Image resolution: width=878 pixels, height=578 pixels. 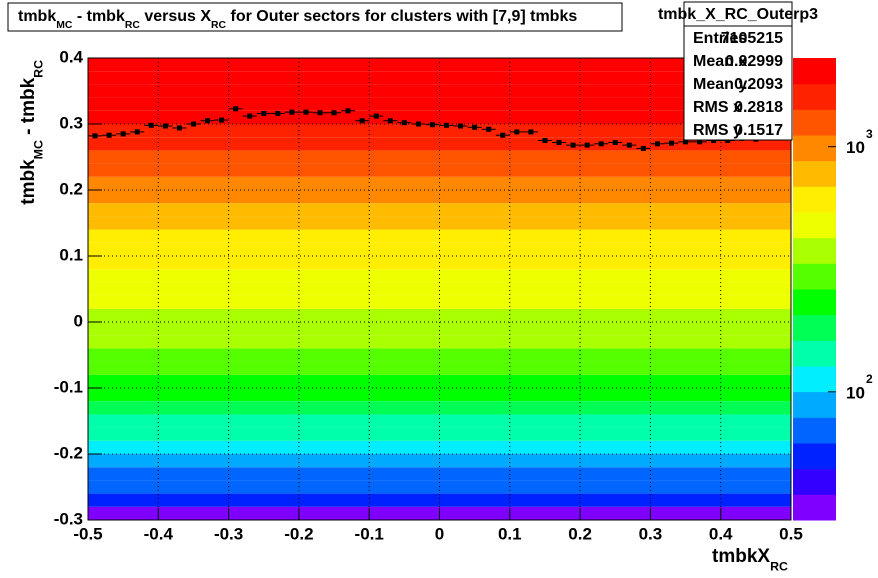 I want to click on y-tick-label: 0, so click(x=78, y=320).